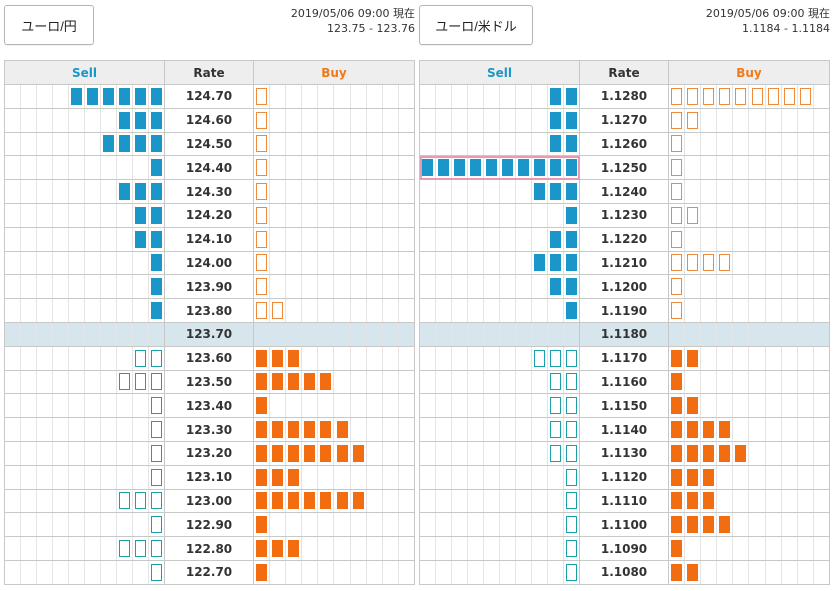 Image resolution: width=834 pixels, height=591 pixels. What do you see at coordinates (624, 215) in the screenshot?
I see `table-row: 1.1230` at bounding box center [624, 215].